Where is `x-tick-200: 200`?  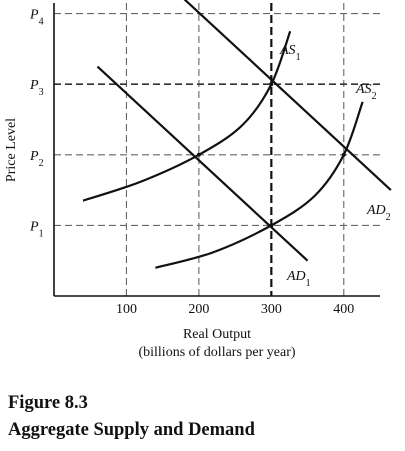 x-tick-200: 200 is located at coordinates (198, 309).